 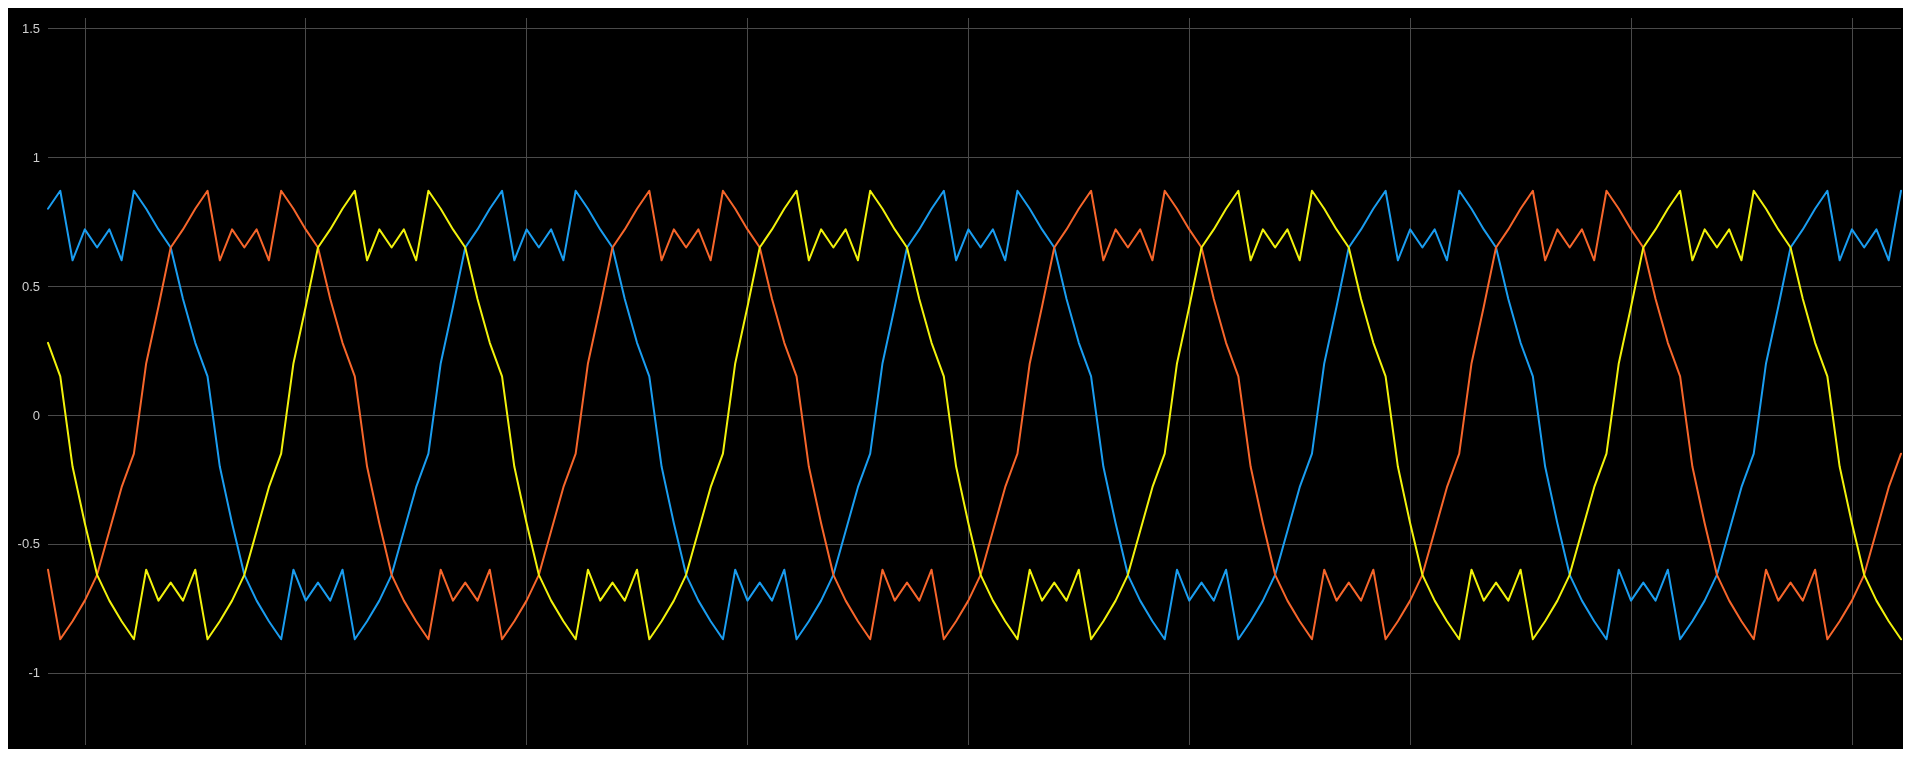 I want to click on y-tick-label: 1, so click(x=36, y=157).